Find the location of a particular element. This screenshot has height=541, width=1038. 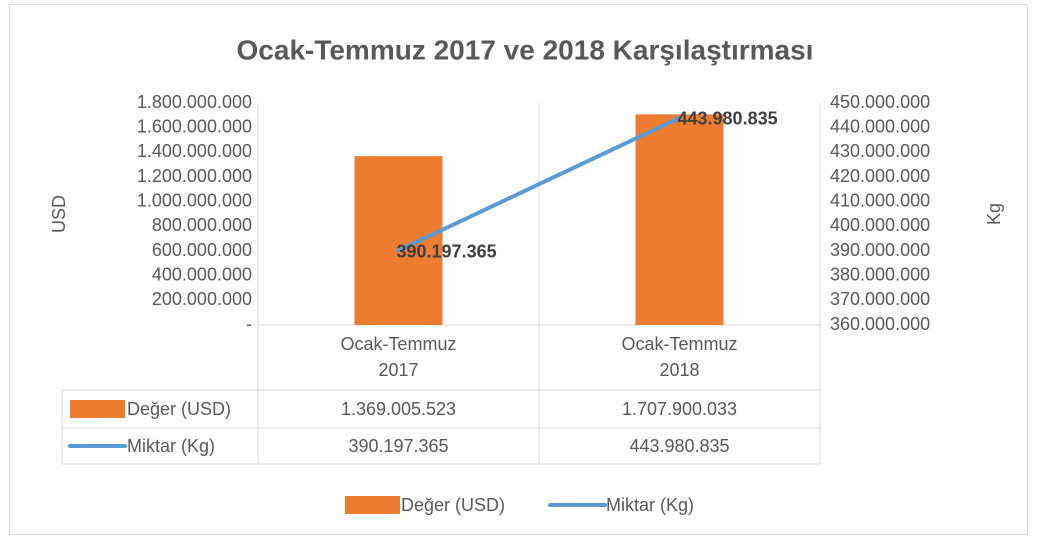

x-tick-label: Ocak-Temmuz 2018 is located at coordinates (679, 357).